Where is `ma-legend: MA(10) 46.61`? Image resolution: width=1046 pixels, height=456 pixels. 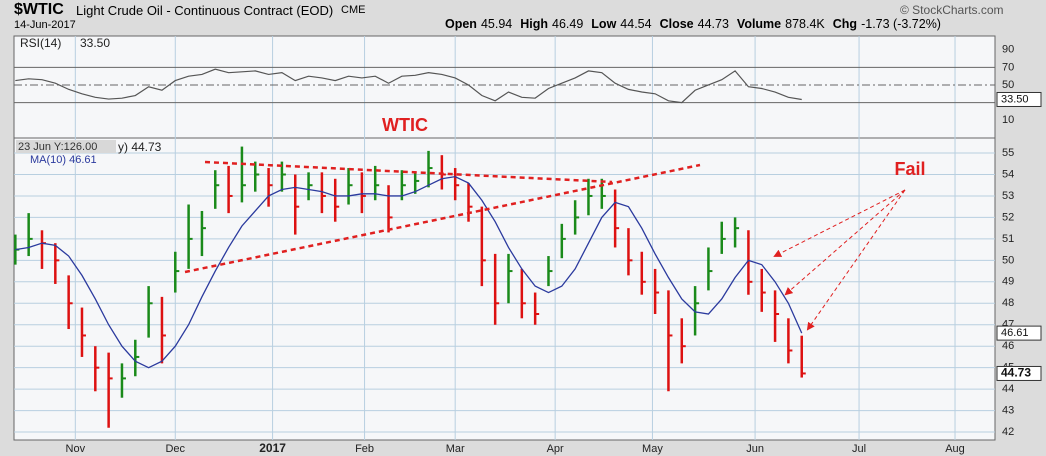
ma-legend: MA(10) 46.61 is located at coordinates (63, 160).